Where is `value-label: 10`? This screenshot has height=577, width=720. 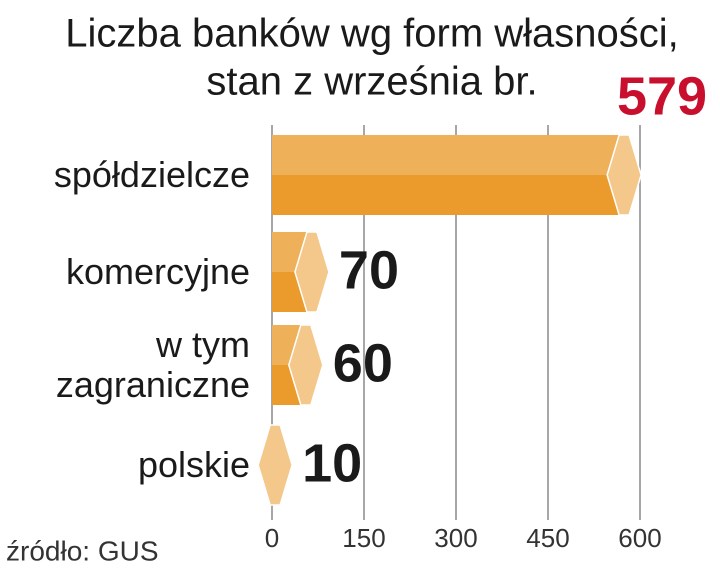 value-label: 10 is located at coordinates (332, 463).